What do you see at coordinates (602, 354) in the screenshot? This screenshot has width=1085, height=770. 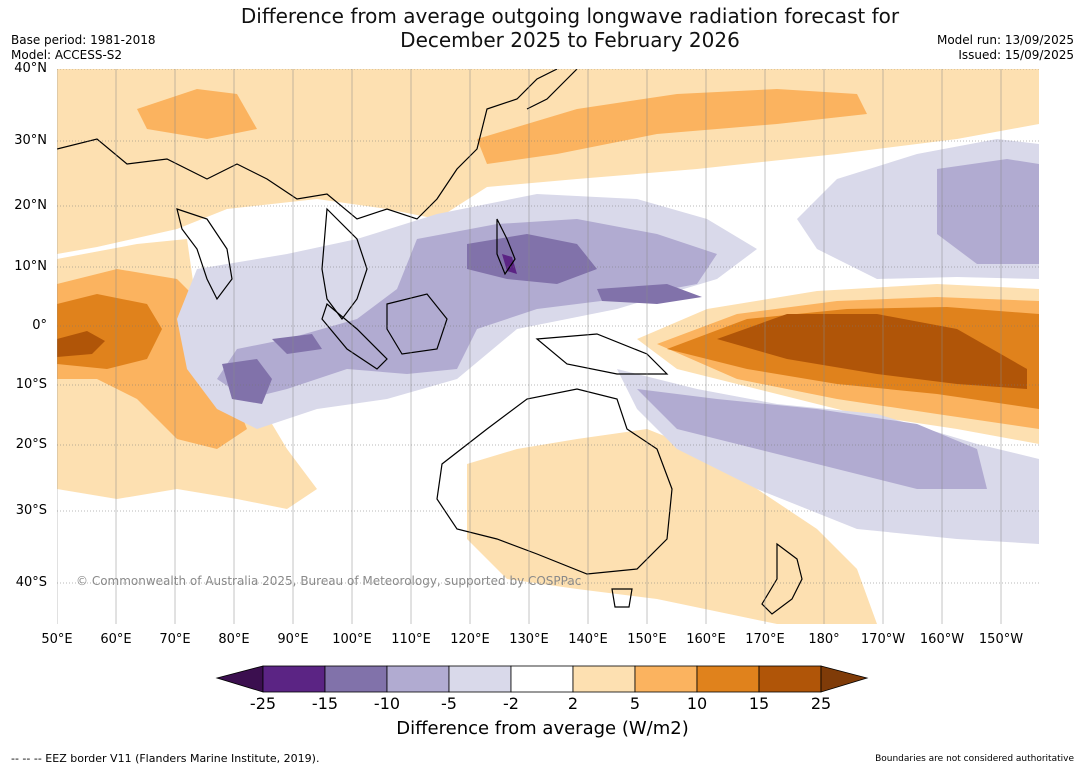 I see `coastline-new-guinea` at bounding box center [602, 354].